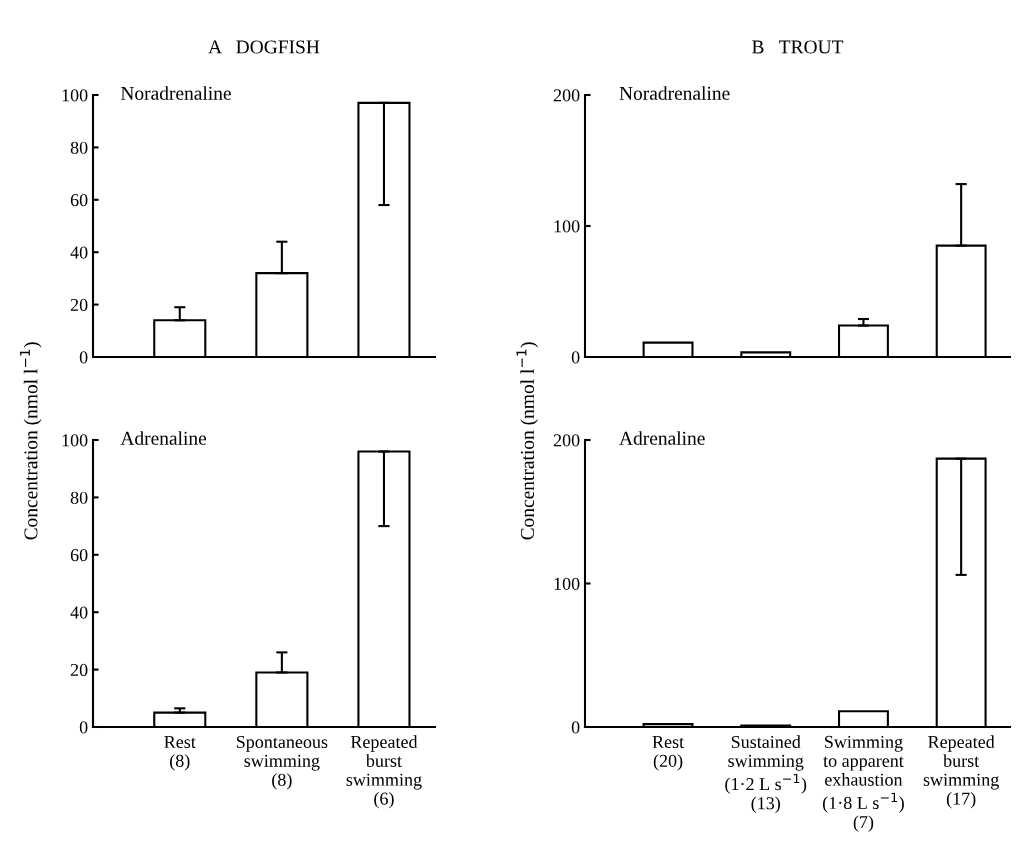  What do you see at coordinates (863, 783) in the screenshot?
I see `category-label: Swimming to apparent exhaustion (1·8 L s$^{−1}$) (7)` at bounding box center [863, 783].